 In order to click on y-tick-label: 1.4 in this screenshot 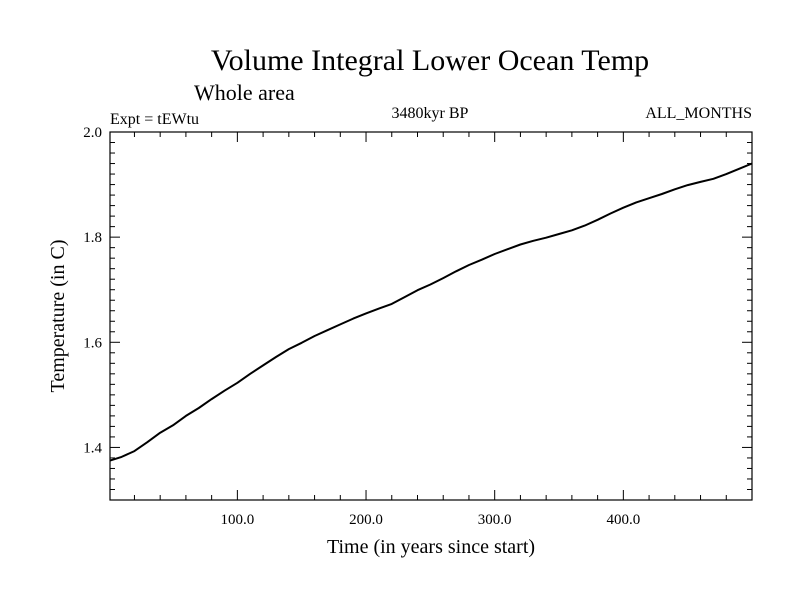, I will do `click(92, 448)`.